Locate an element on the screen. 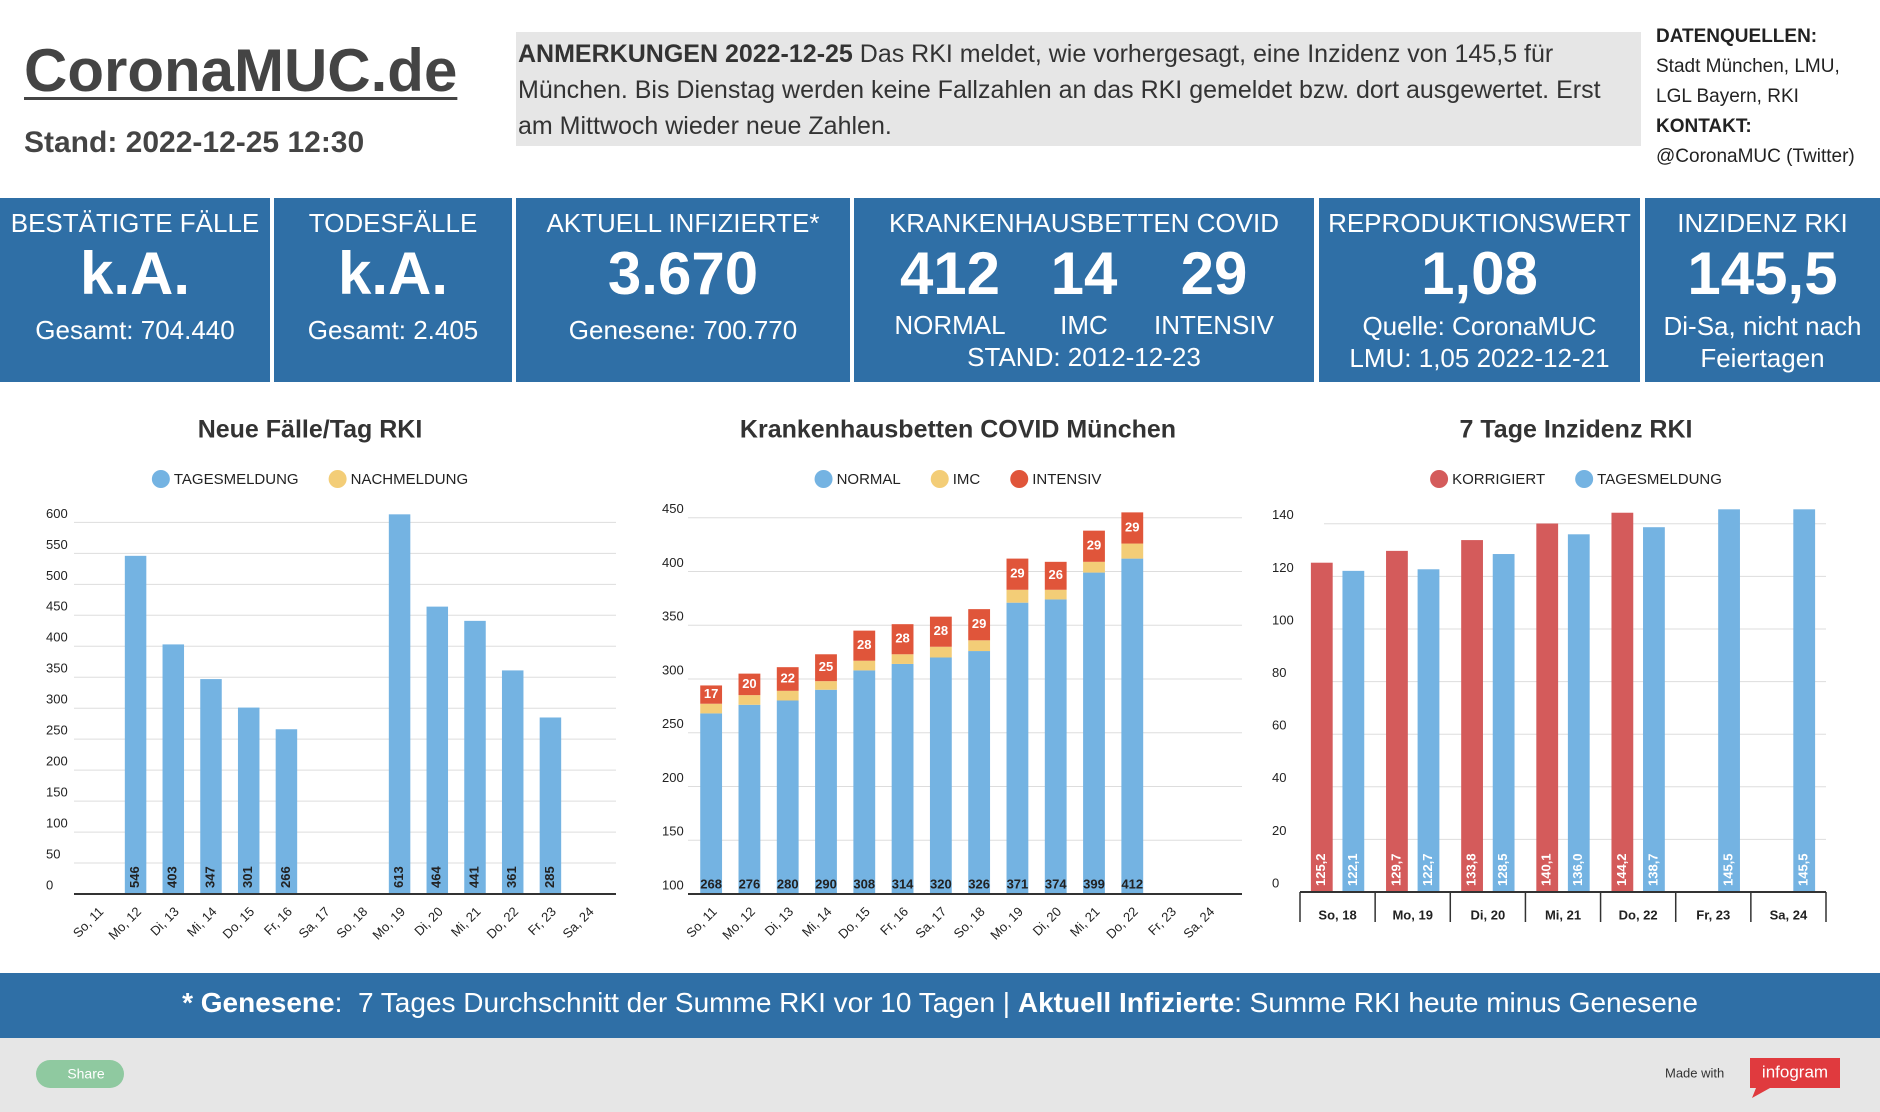 The height and width of the screenshot is (1112, 1880). kpi-line: Genesene: 700.770 is located at coordinates (683, 330).